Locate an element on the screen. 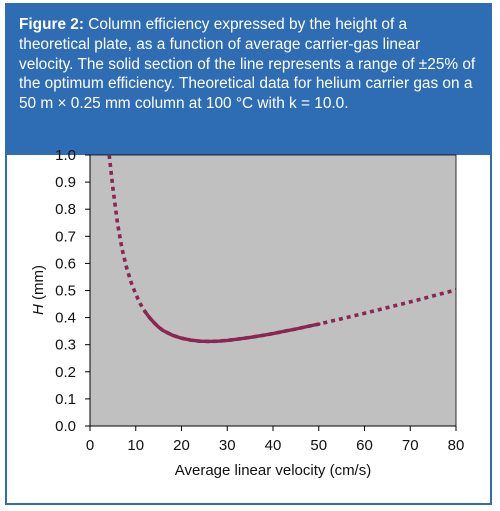  y-tick-label: 0.8 is located at coordinates (65, 209).